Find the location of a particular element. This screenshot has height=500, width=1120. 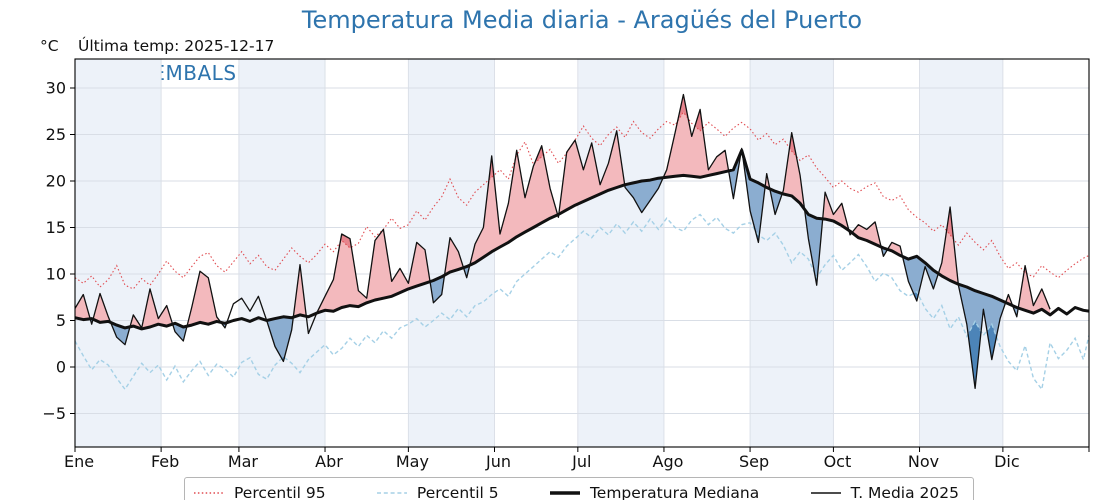

legend-item-percentil5: Percentil 5 is located at coordinates (437, 492).